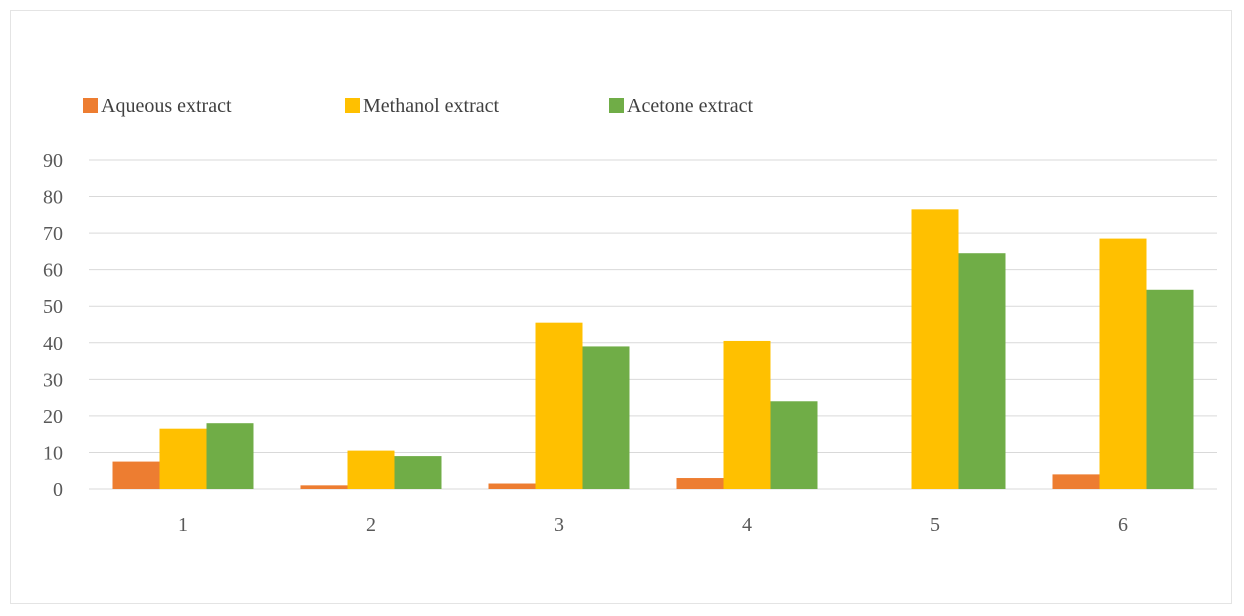 This screenshot has width=1244, height=616. Describe the element at coordinates (53, 417) in the screenshot. I see `y-tick-label: 20` at that location.